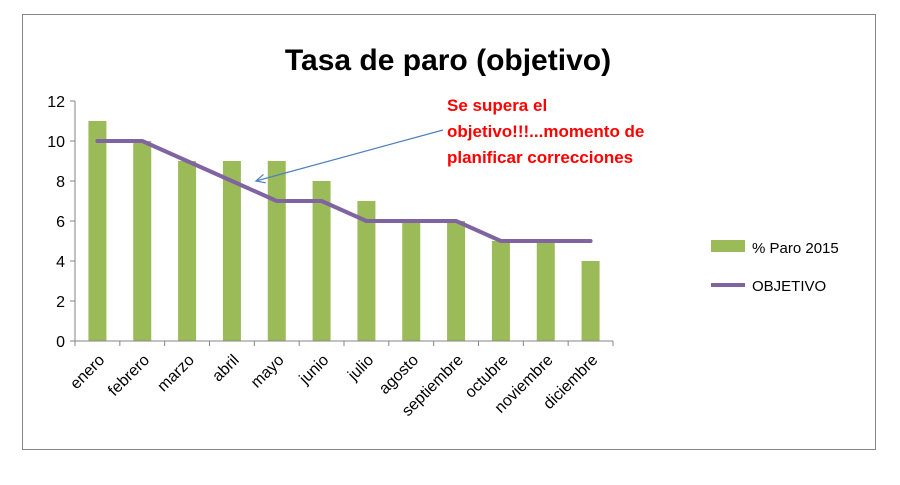 The image size is (900, 485). I want to click on objective-series, so click(344, 191).